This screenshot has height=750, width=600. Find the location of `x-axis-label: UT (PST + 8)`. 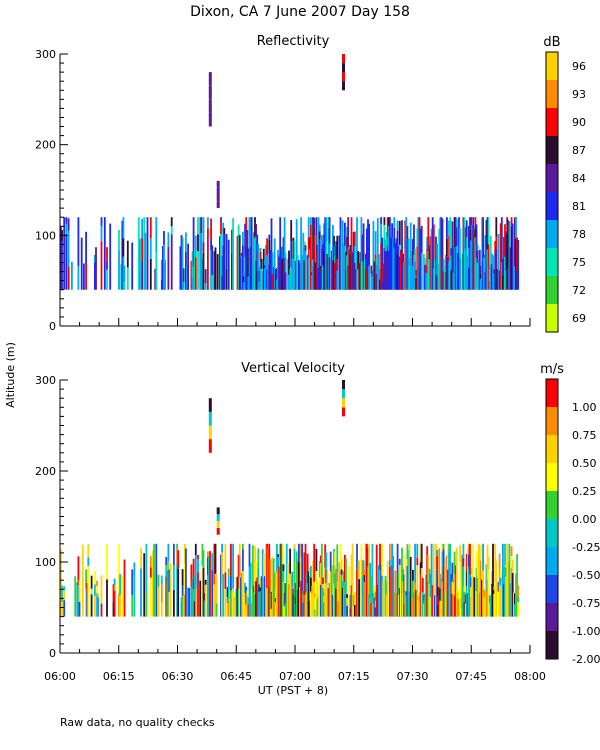

x-axis-label: UT (PST + 8) is located at coordinates (293, 690).